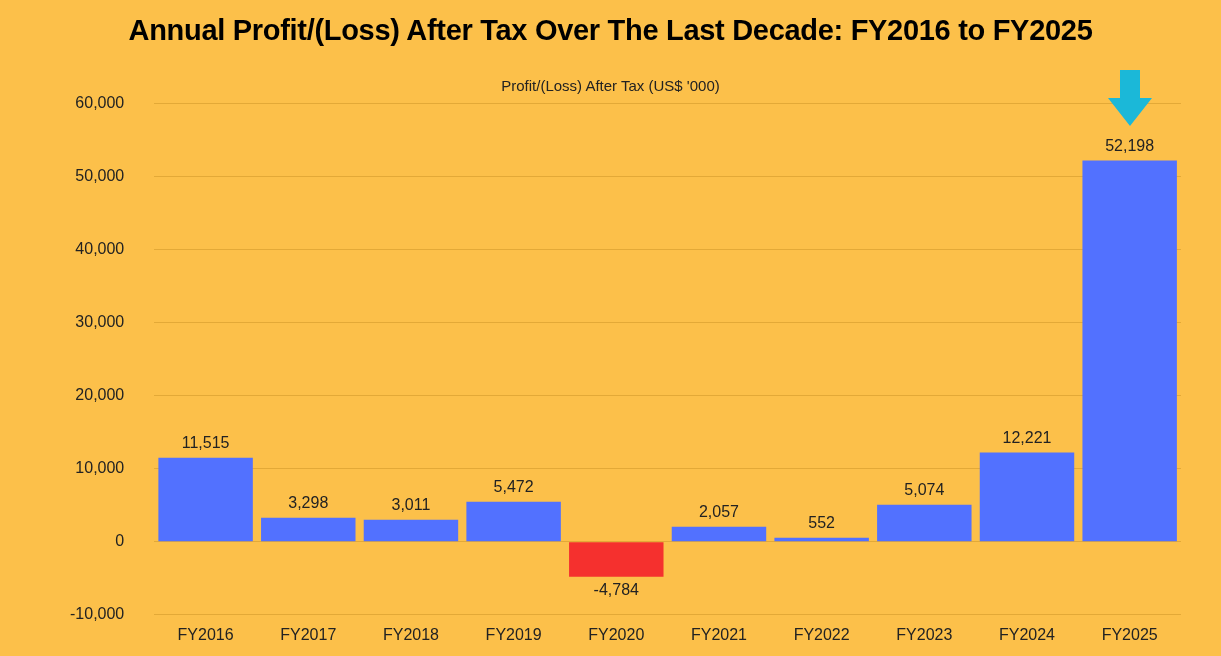 The width and height of the screenshot is (1221, 656). I want to click on data-label: 3,011, so click(411, 505).